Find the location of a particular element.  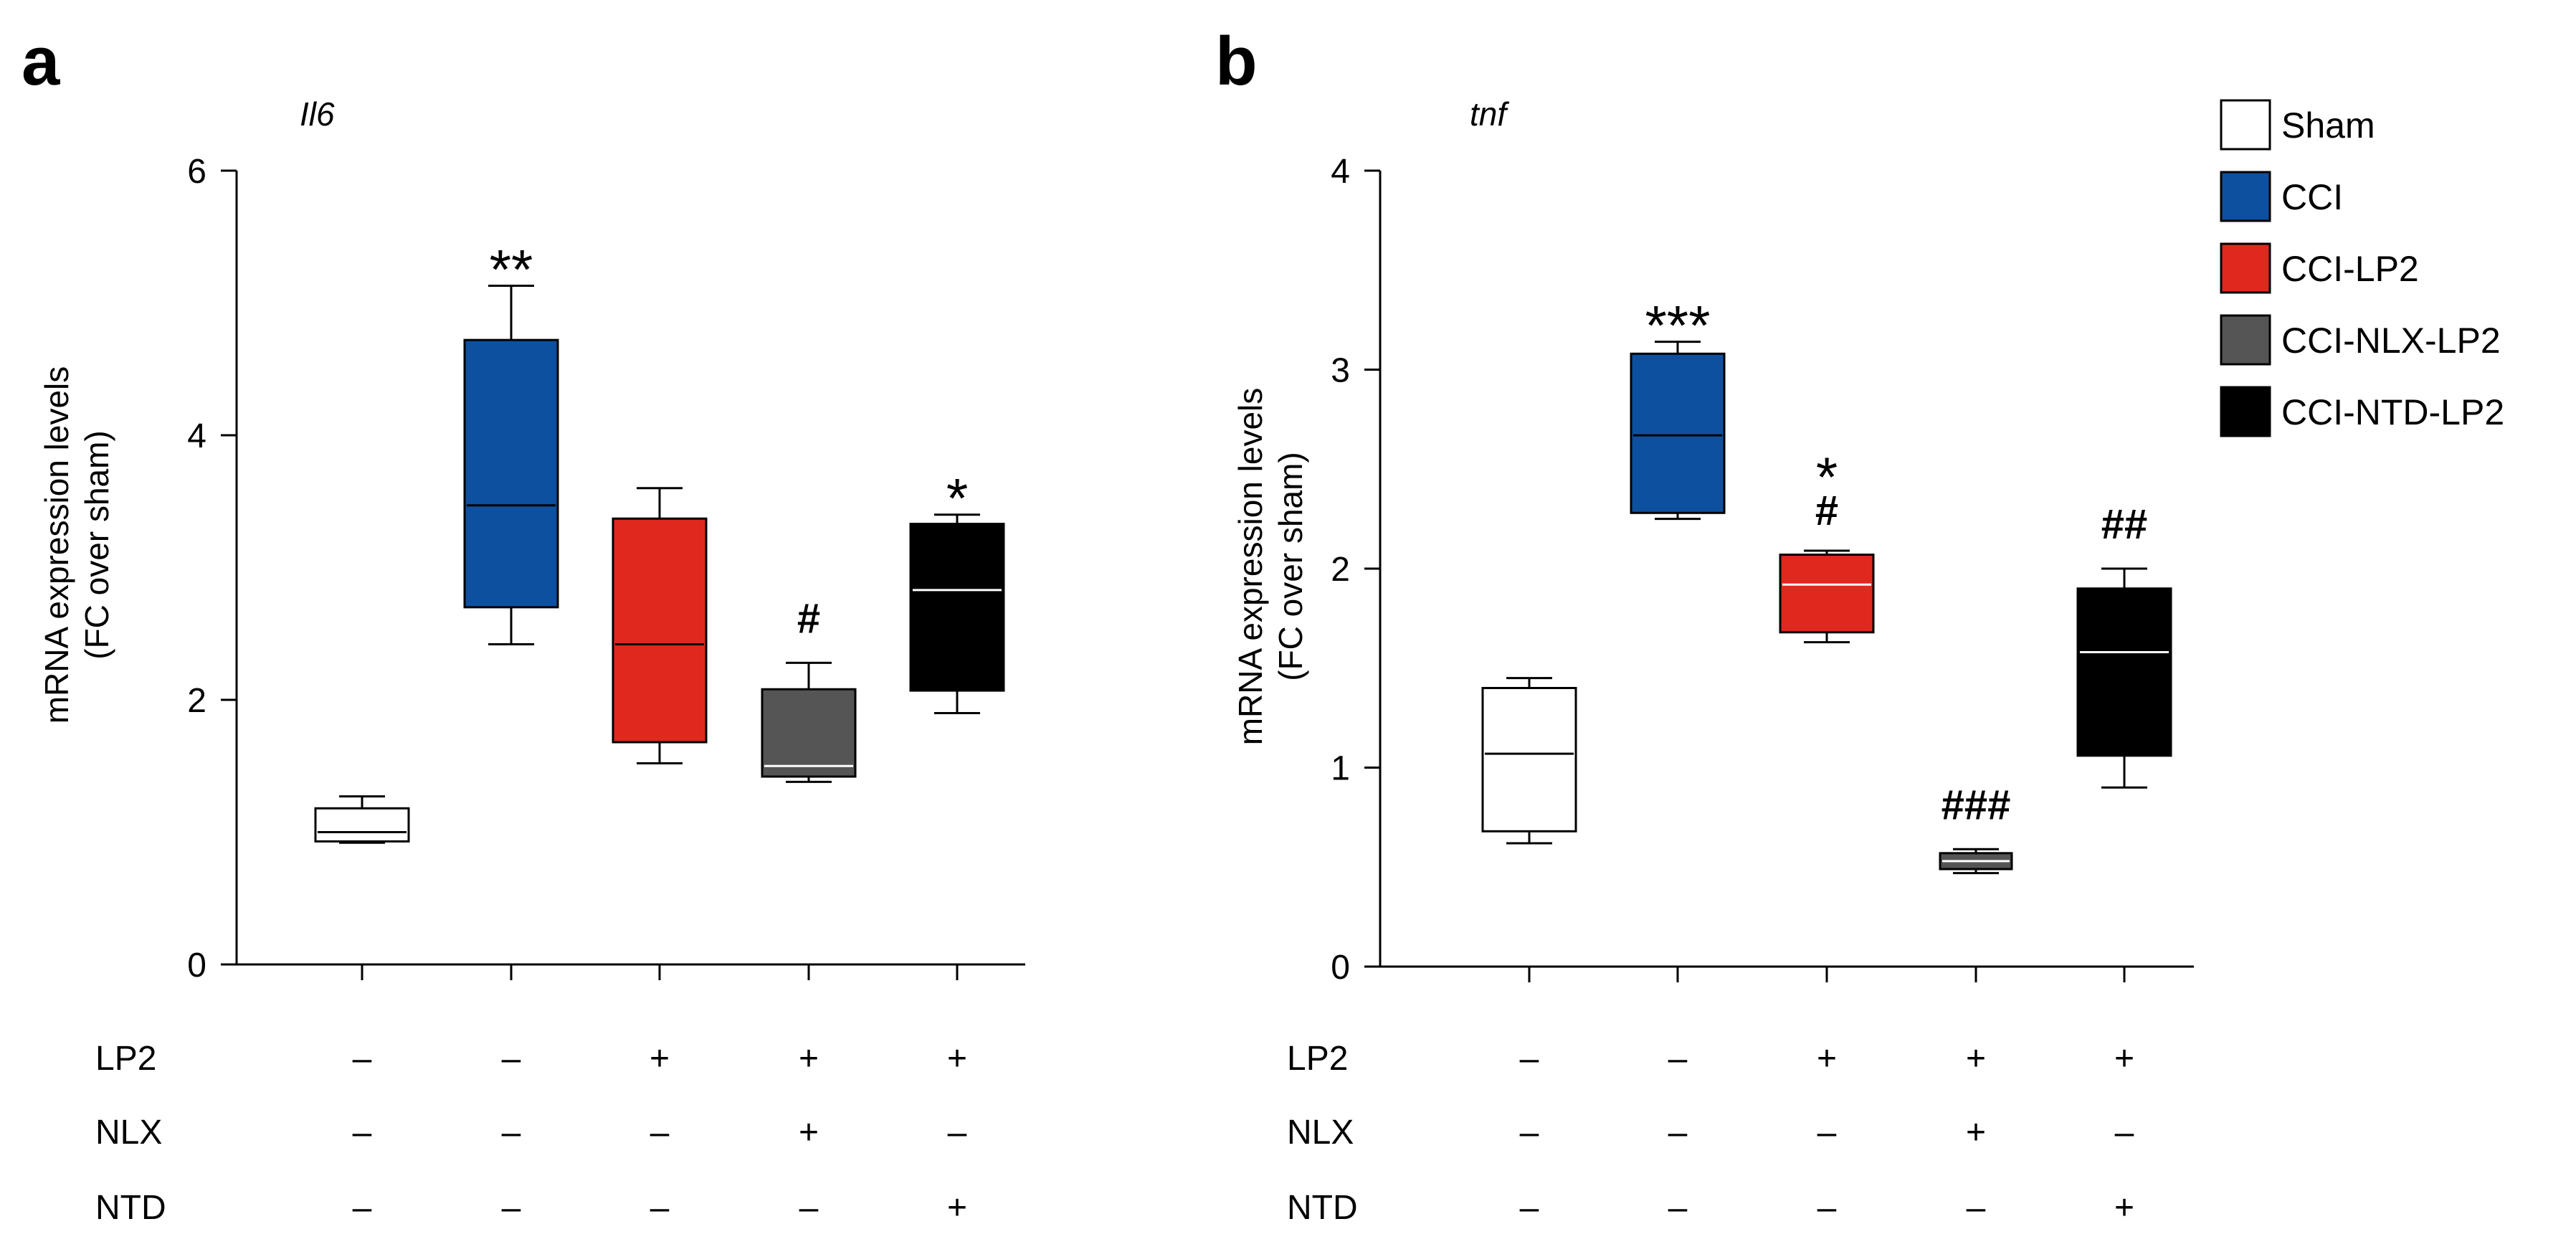

panel-b-y-tick-label: 0 is located at coordinates (1340, 968).